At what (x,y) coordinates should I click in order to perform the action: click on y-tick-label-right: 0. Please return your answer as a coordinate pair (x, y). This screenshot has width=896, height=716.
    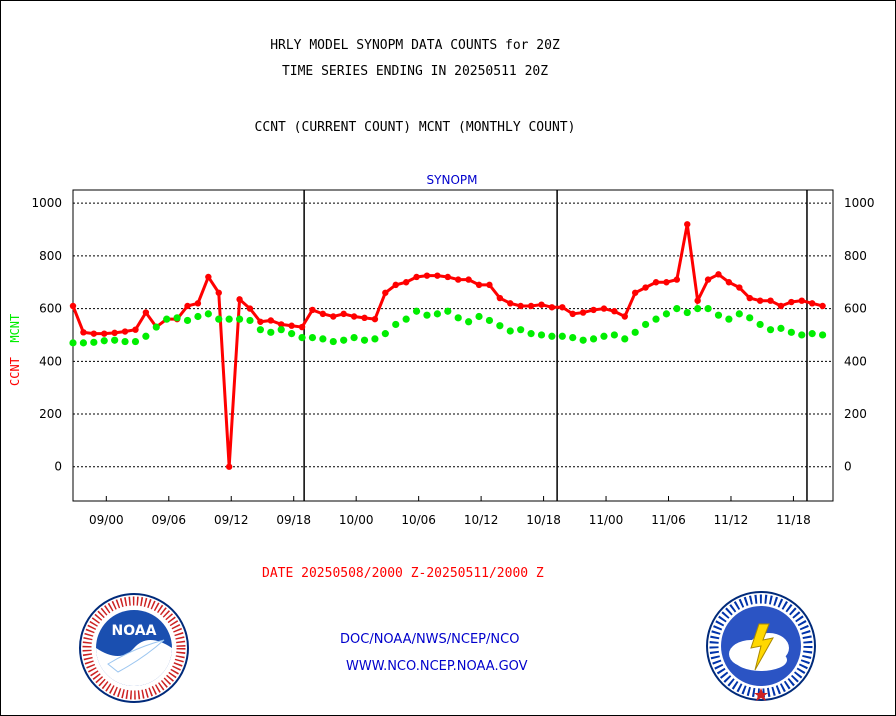
    Looking at the image, I should click on (848, 467).